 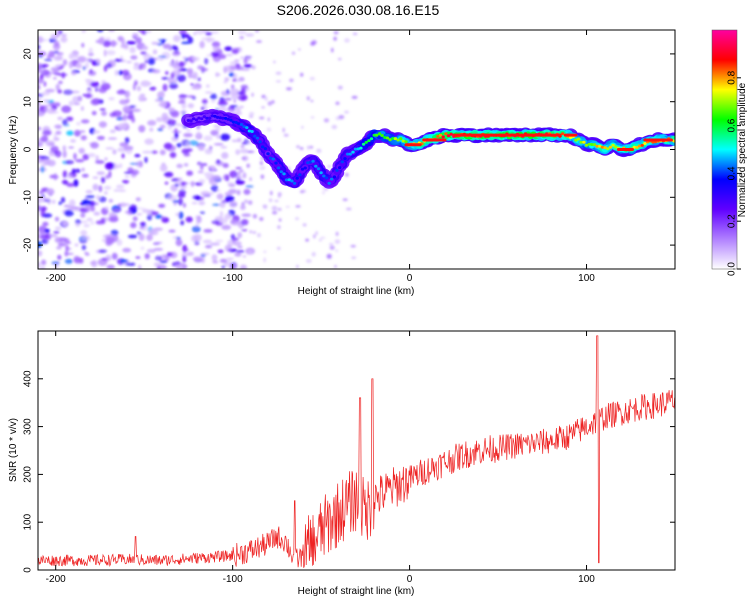 What do you see at coordinates (724, 149) in the screenshot?
I see `colorbar` at bounding box center [724, 149].